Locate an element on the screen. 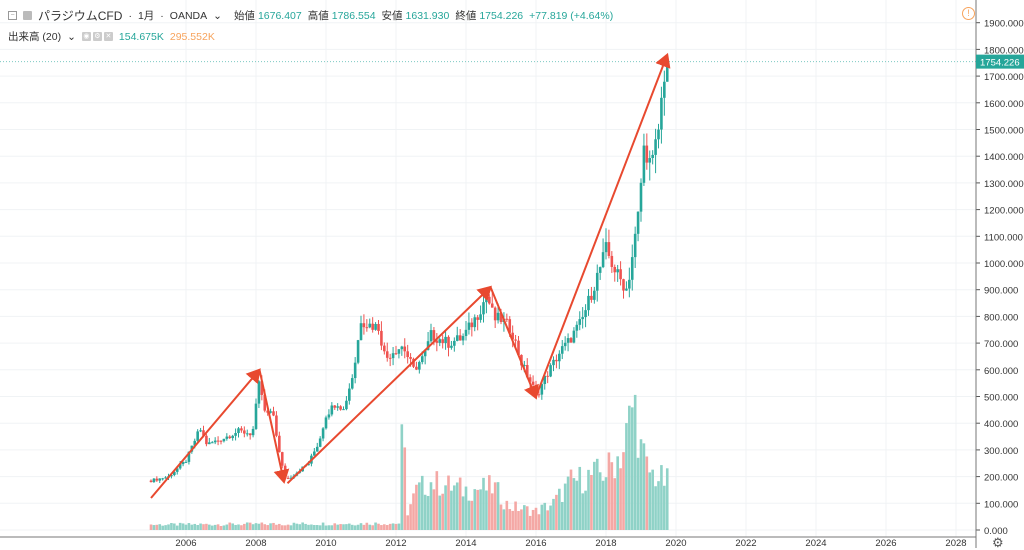  symbol-name: パラジウムCFD is located at coordinates (80, 16).